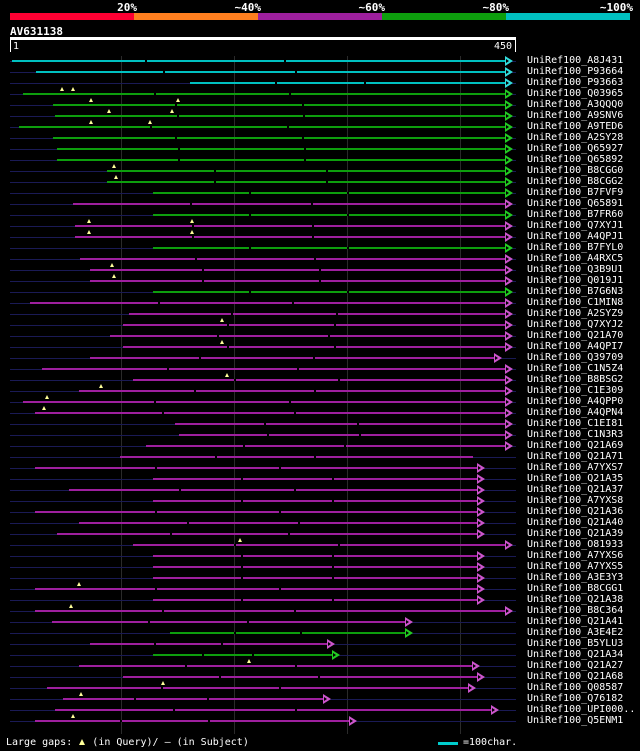 The height and width of the screenshot is (751, 640). What do you see at coordinates (320, 588) in the screenshot?
I see `hit-row: UniRef100_B8CGG1` at bounding box center [320, 588].